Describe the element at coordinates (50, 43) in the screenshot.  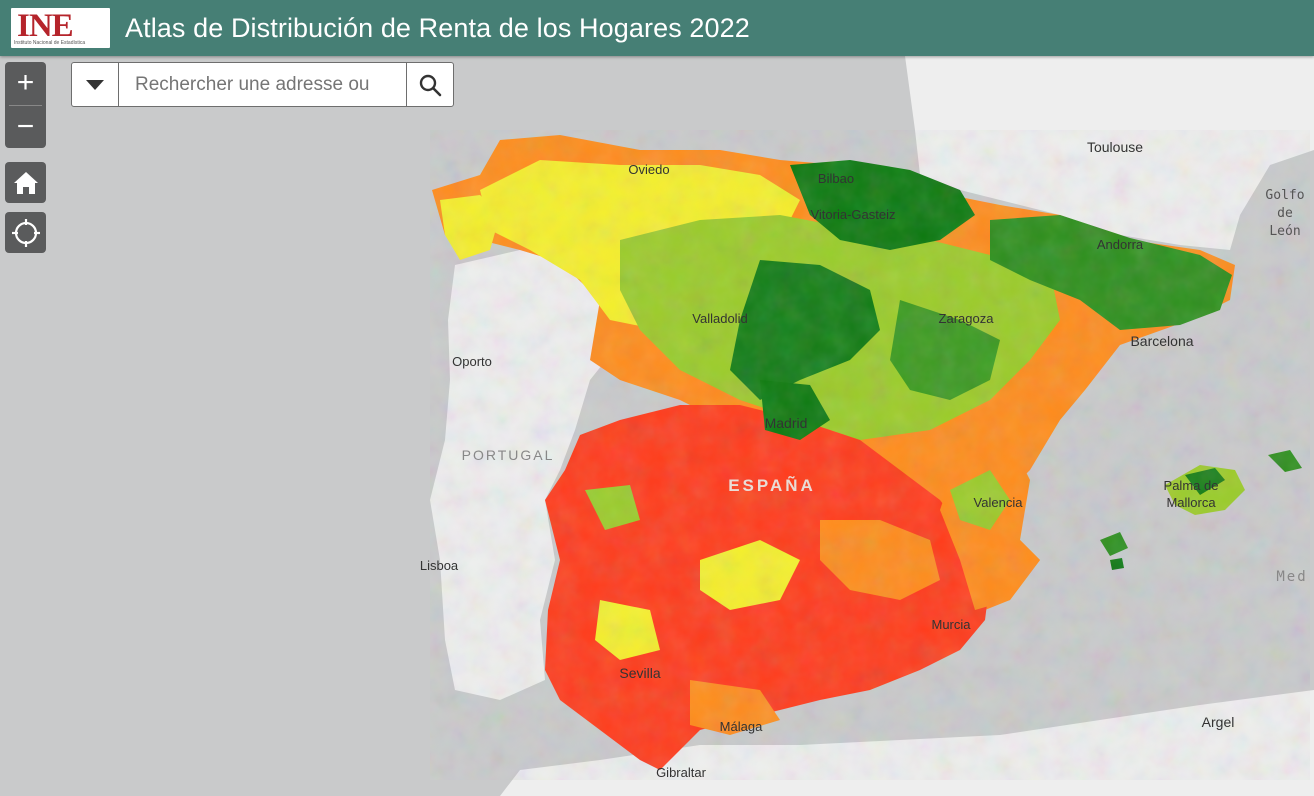
I see `logo-subtitle: Instituto Nacional de Estadística` at that location.